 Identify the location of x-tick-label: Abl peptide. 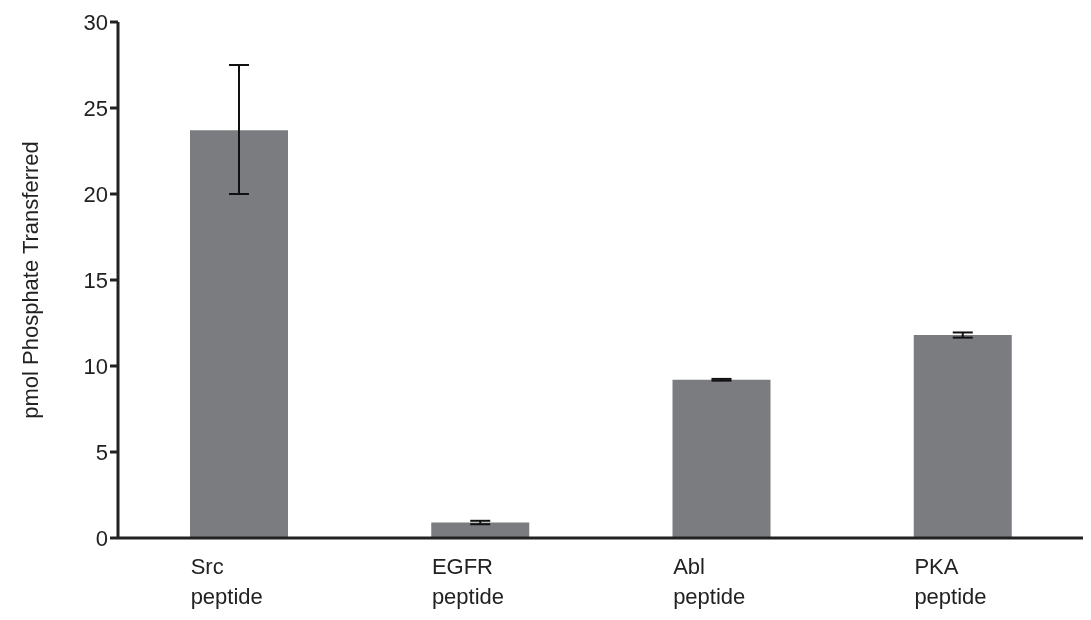
(709, 581).